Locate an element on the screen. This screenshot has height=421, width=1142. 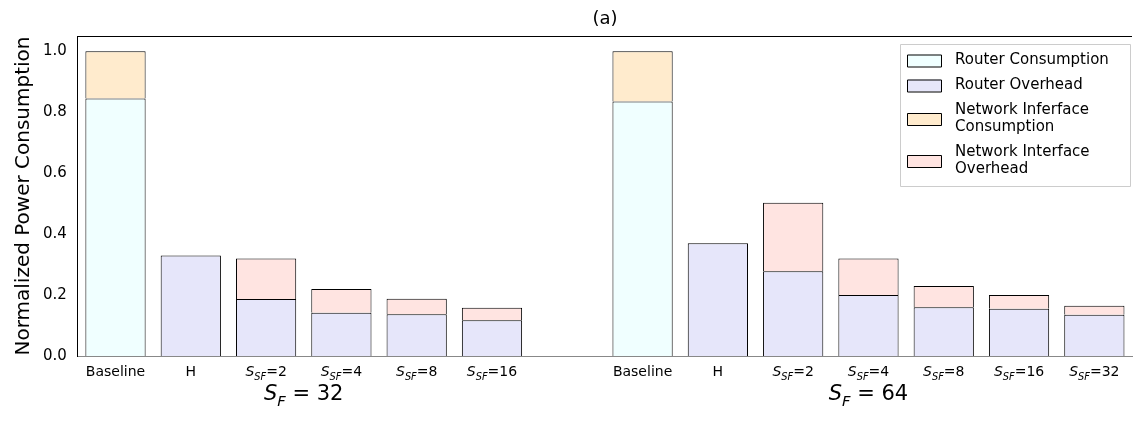
y-tick-label: 0.6 is located at coordinates (55, 172).